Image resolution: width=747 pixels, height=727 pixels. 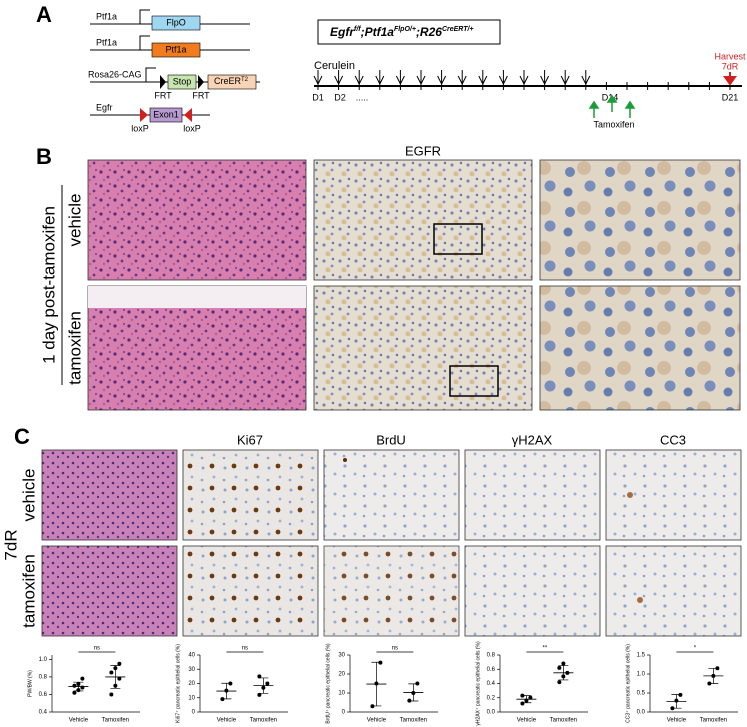 What do you see at coordinates (628, 683) in the screenshot?
I see `y-axis-label: CC3⁺ pancreatic epithelial cells (%)` at bounding box center [628, 683].